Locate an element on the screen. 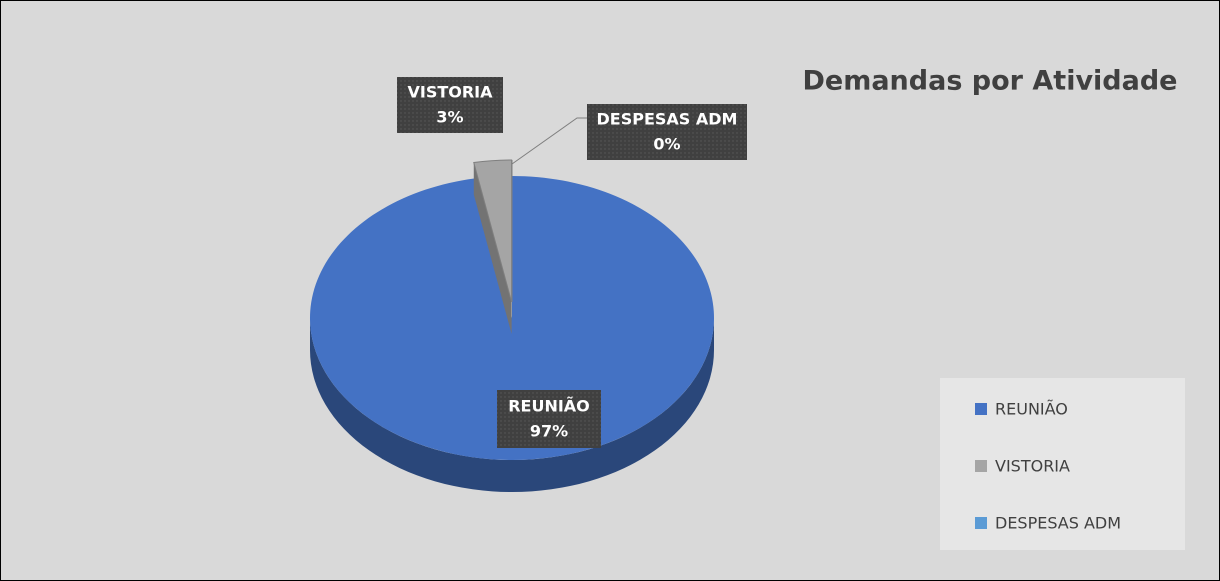  legend-label: DESPESAS ADM is located at coordinates (1058, 523).